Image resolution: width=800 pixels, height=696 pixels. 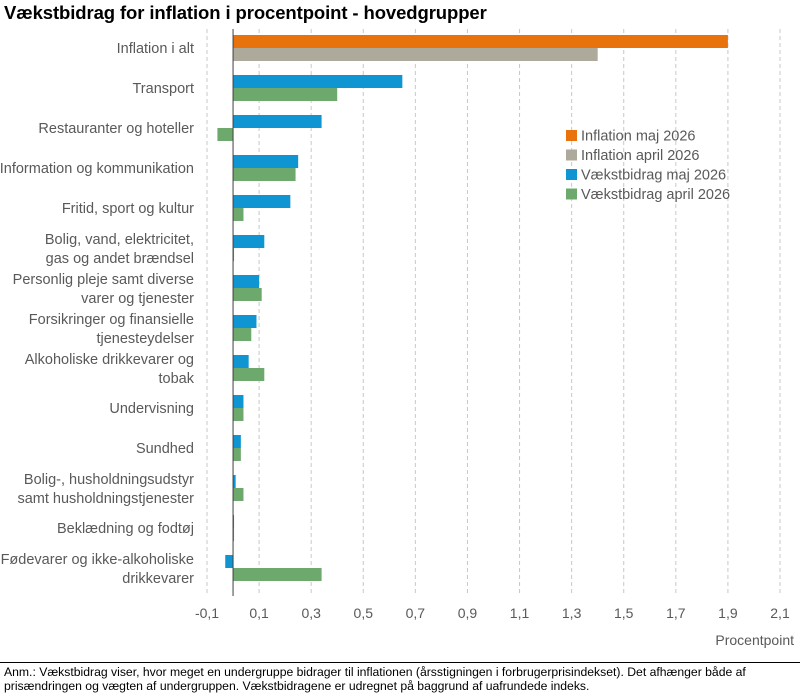 I want to click on category-label: Restauranter og hoteller, so click(x=116, y=129).